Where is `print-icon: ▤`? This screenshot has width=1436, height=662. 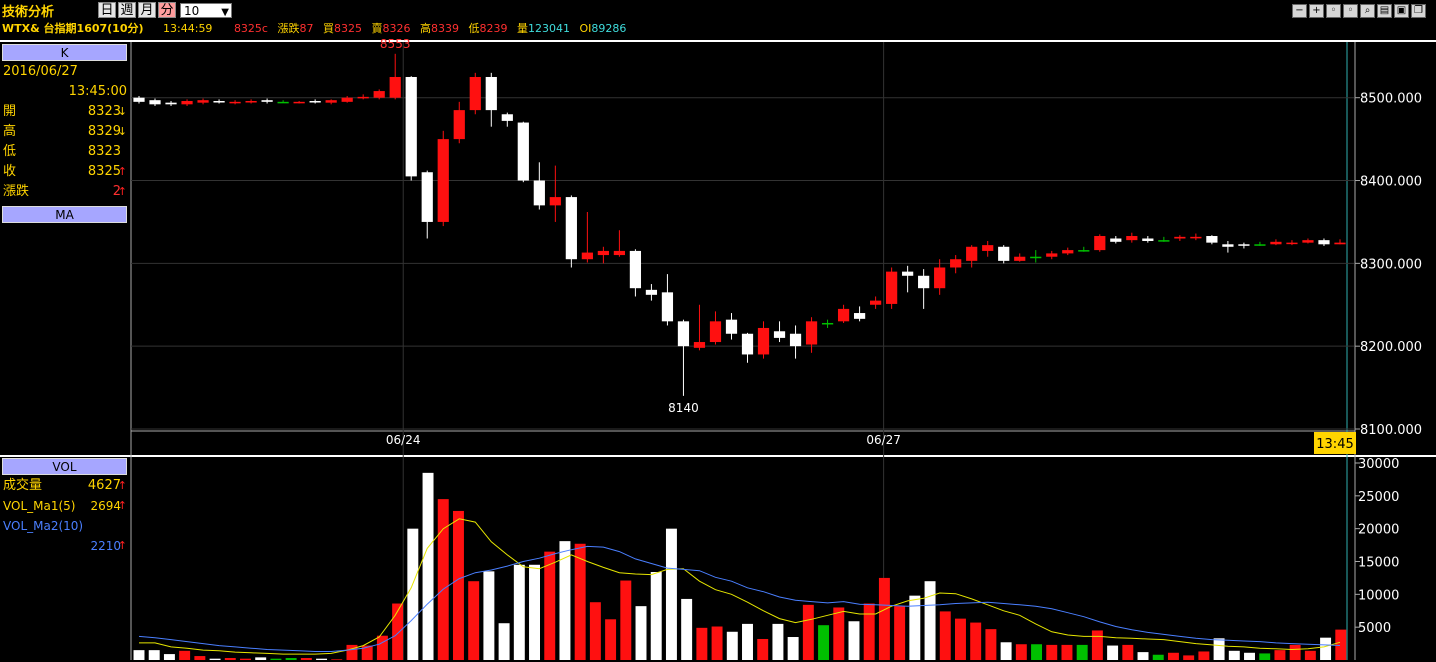
print-icon: ▤ is located at coordinates (1384, 11).